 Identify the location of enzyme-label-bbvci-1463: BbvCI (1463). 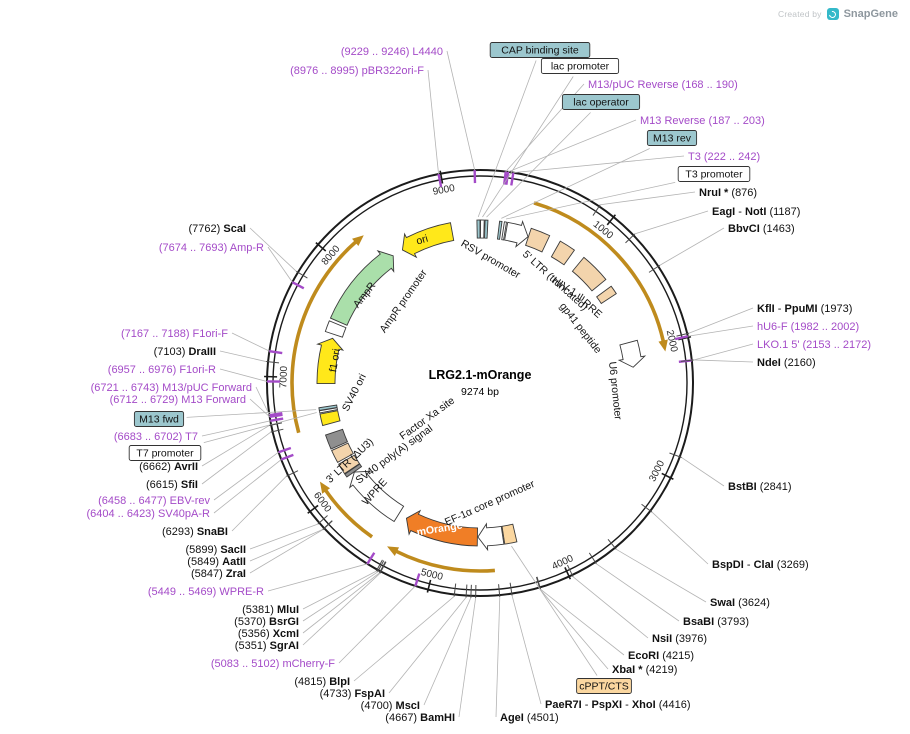
(761, 229).